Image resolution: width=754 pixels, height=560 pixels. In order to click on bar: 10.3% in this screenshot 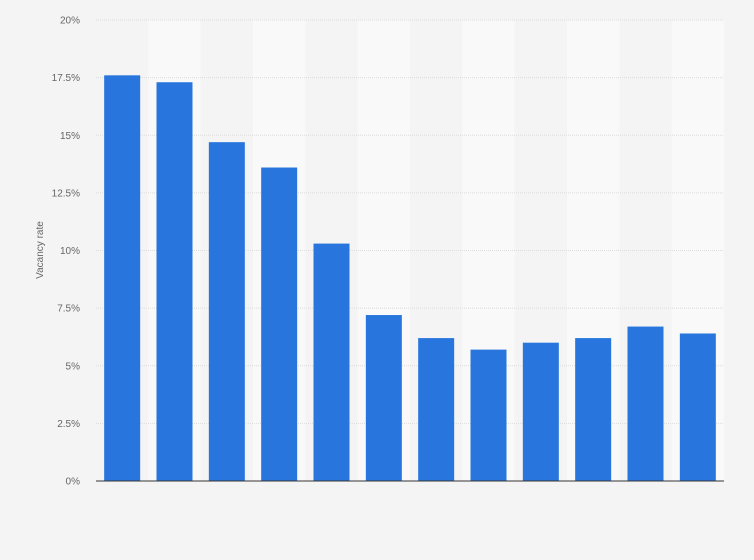, I will do `click(331, 362)`.